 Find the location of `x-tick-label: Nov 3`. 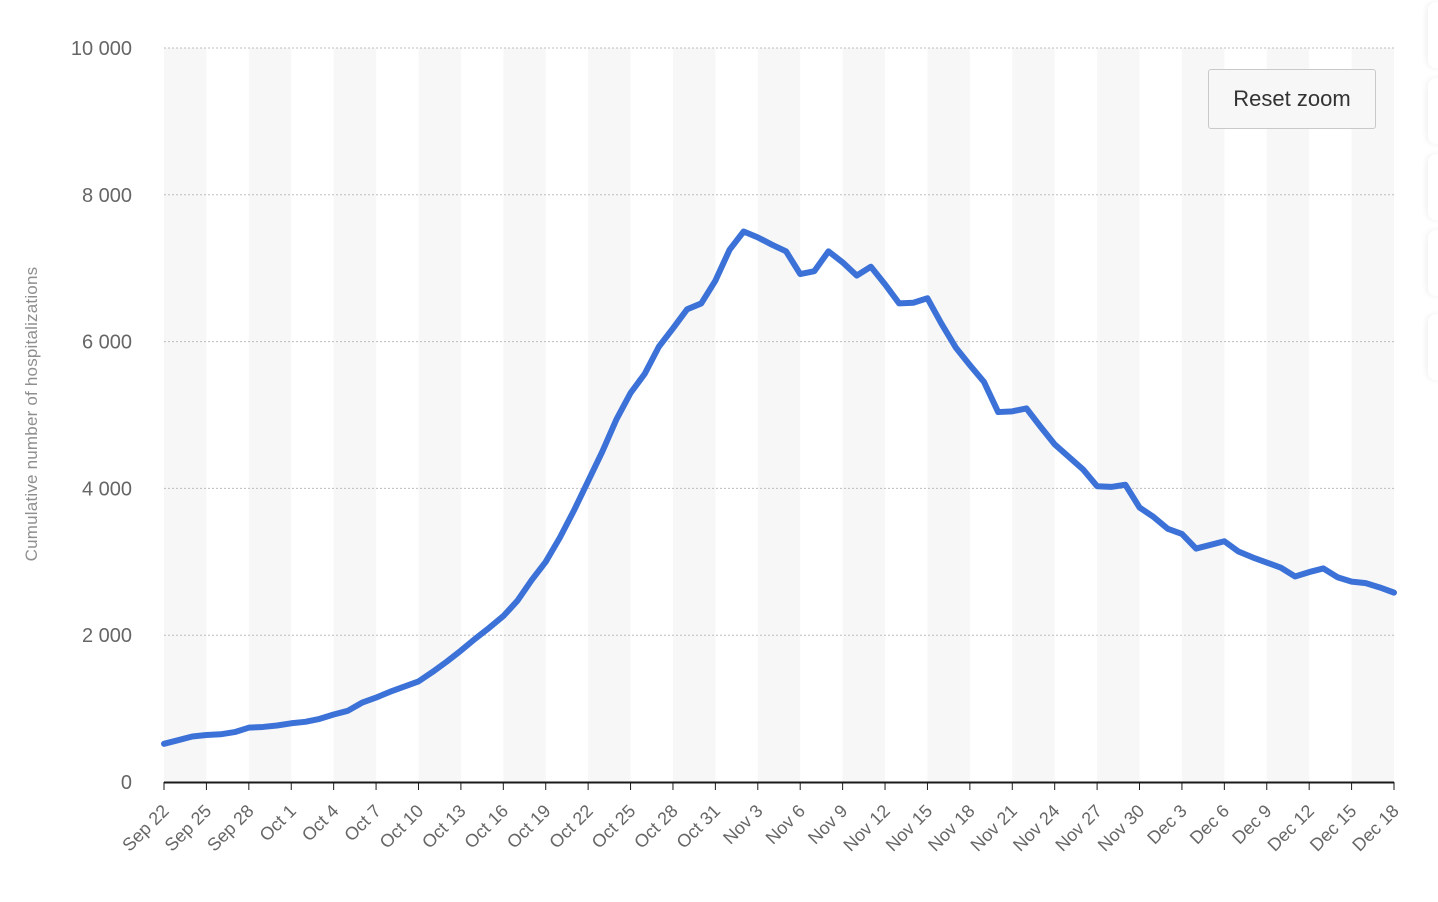

x-tick-label: Nov 3 is located at coordinates (742, 824).